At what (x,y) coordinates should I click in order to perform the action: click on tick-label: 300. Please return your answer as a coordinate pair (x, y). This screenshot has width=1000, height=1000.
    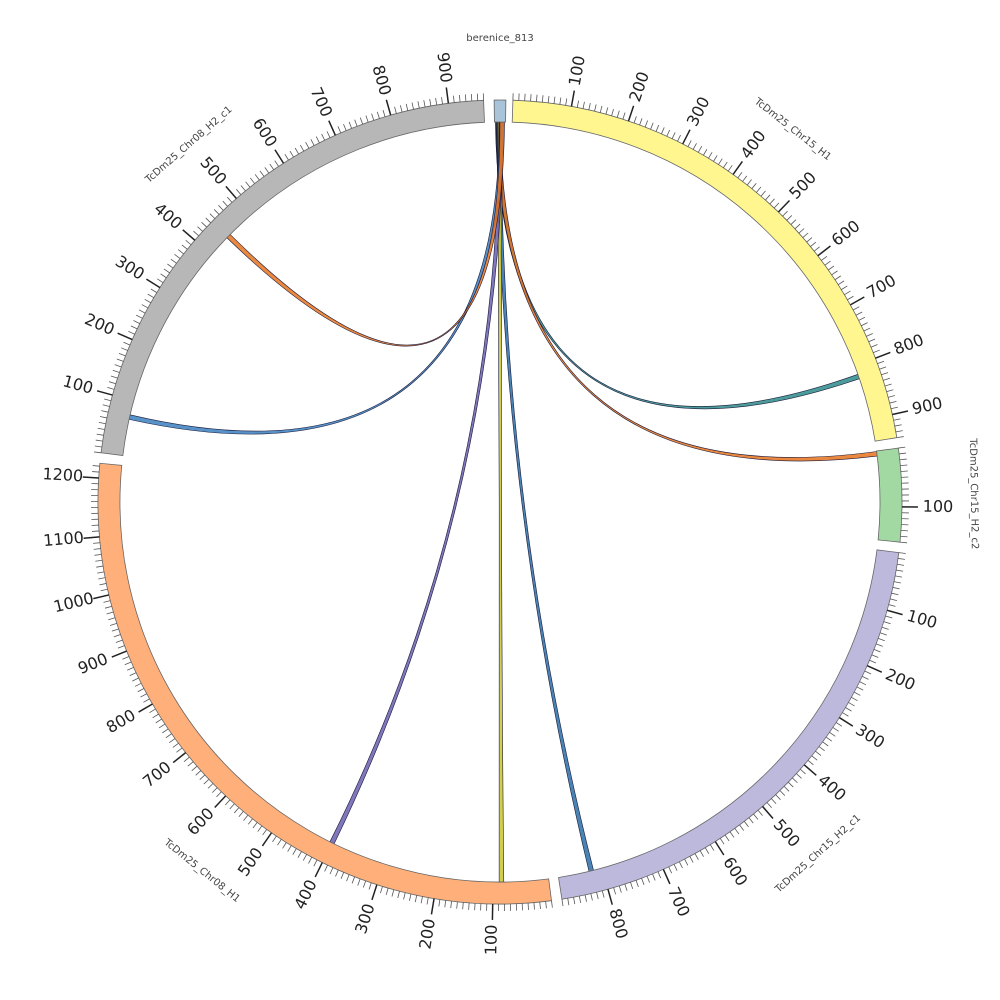
    Looking at the image, I should click on (130, 267).